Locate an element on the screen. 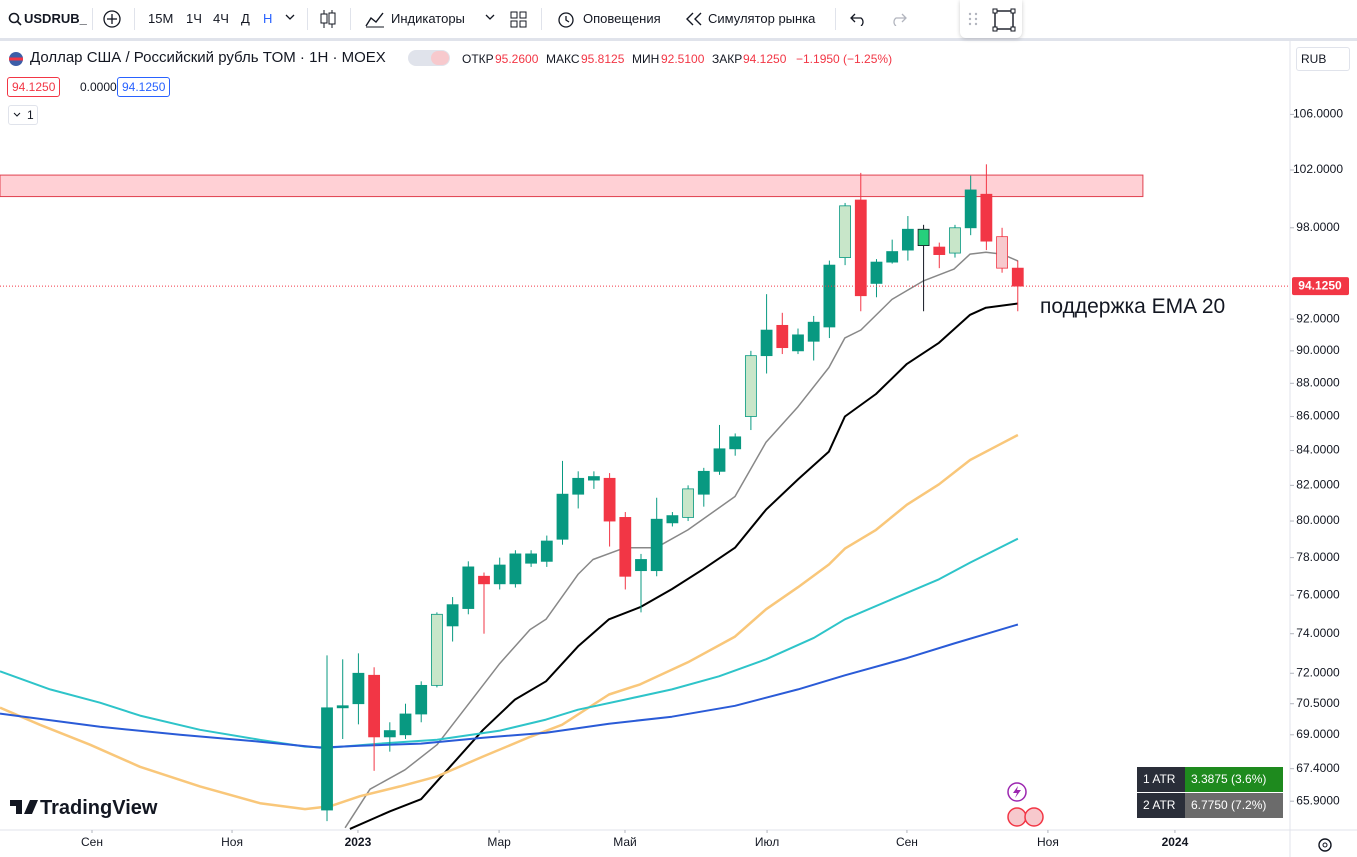  x-tick-label: Мар is located at coordinates (499, 842).